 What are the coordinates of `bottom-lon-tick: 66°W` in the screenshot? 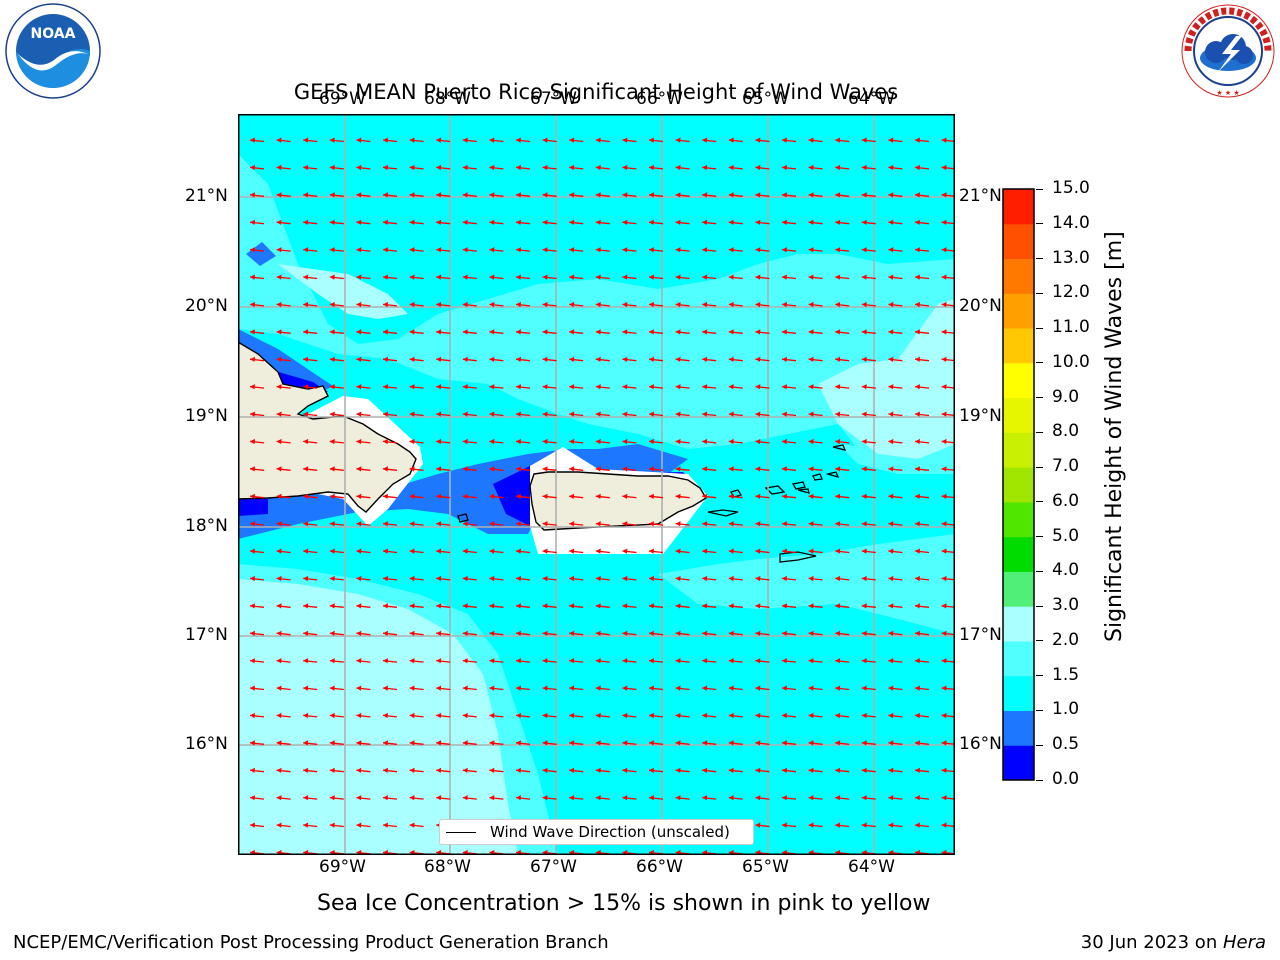 It's located at (659, 867).